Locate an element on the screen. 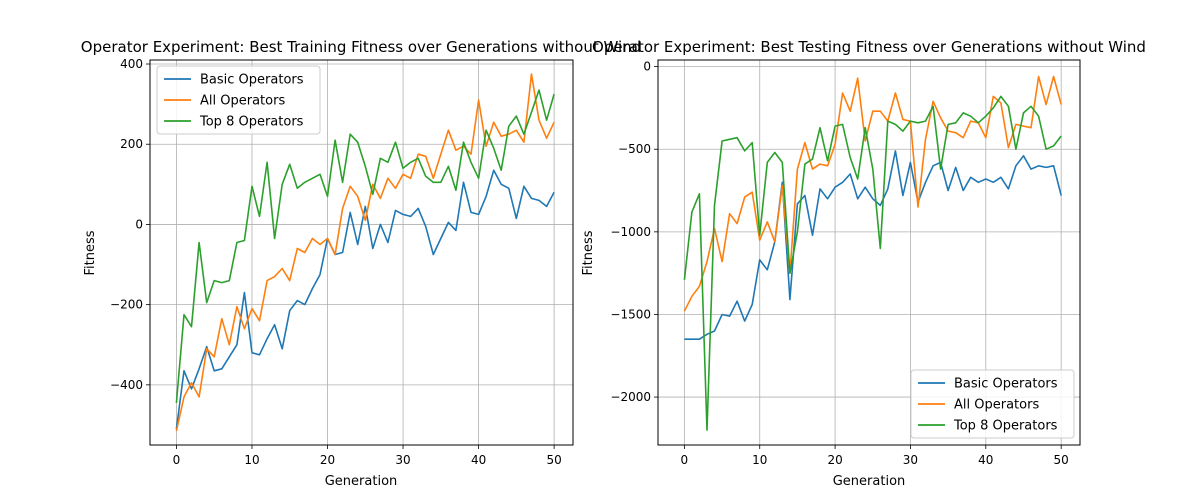  testing-x-tick-label: 40 is located at coordinates (985, 460).